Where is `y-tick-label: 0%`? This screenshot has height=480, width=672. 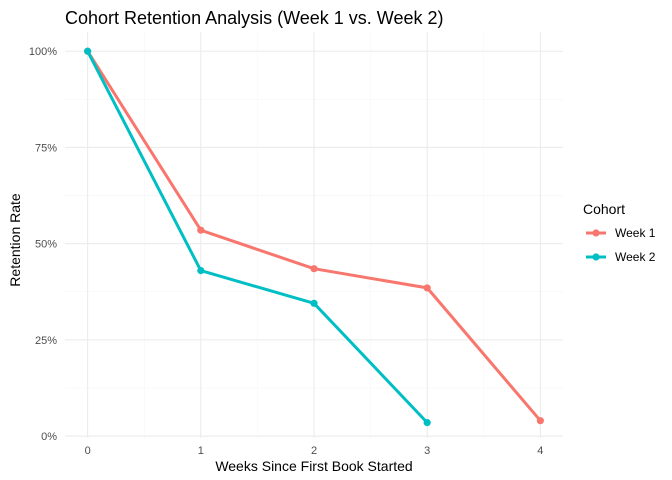 y-tick-label: 0% is located at coordinates (49, 437).